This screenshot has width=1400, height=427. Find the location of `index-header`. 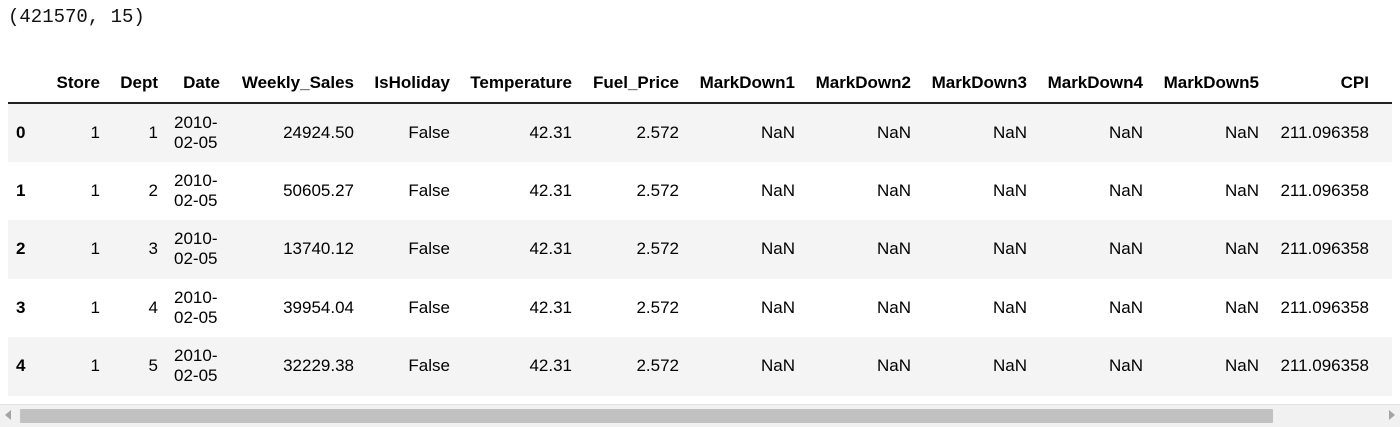

index-header is located at coordinates (23, 84).